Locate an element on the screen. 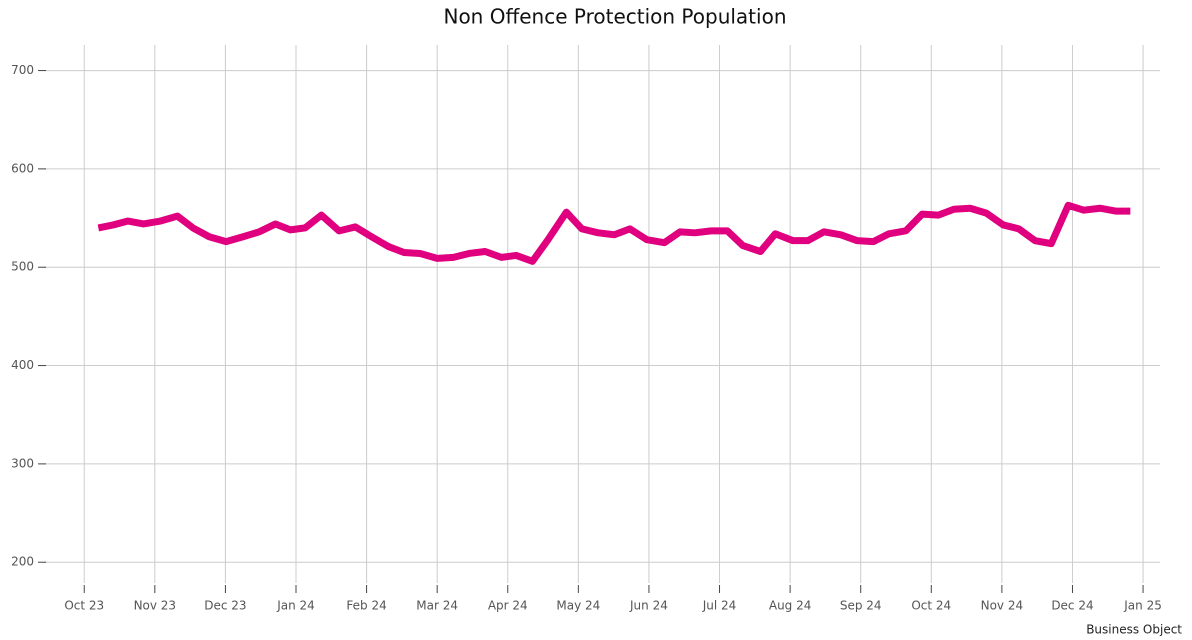  y-tick-label: 700 is located at coordinates (22, 70).